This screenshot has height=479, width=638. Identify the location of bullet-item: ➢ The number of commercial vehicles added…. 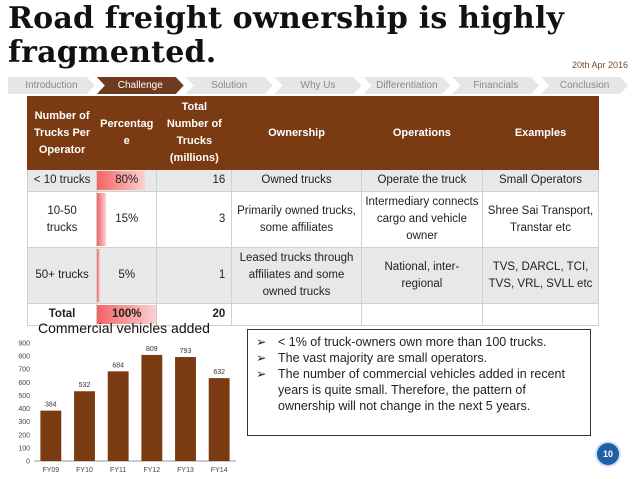
(420, 390).